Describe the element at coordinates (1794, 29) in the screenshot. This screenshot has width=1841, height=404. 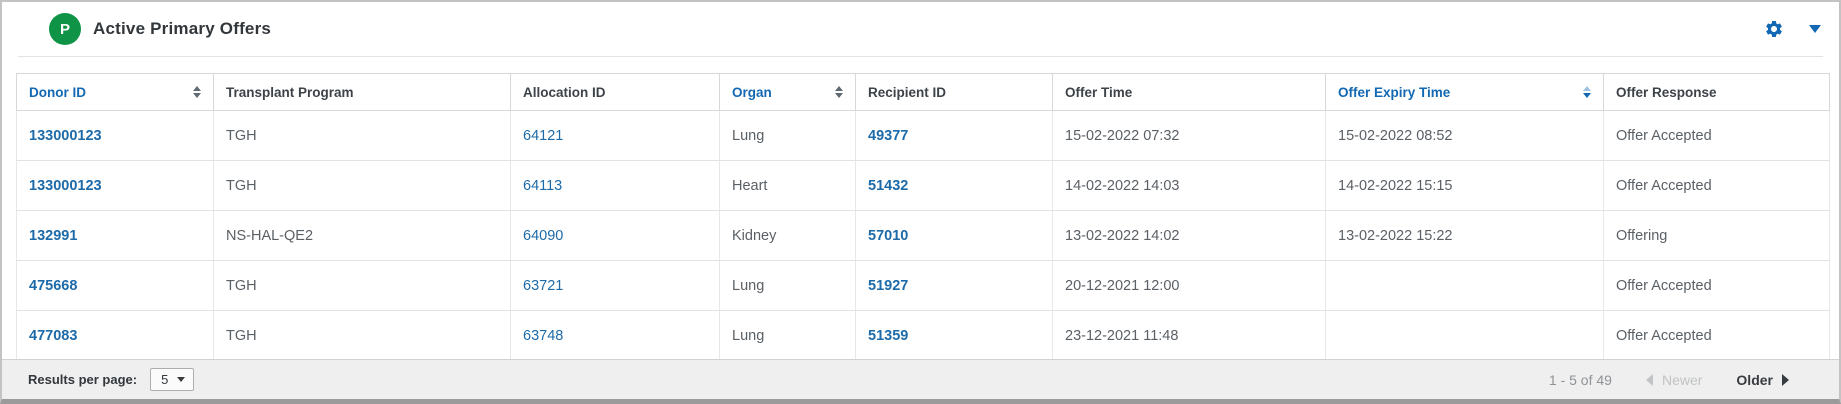
I see `panel-header-actions` at that location.